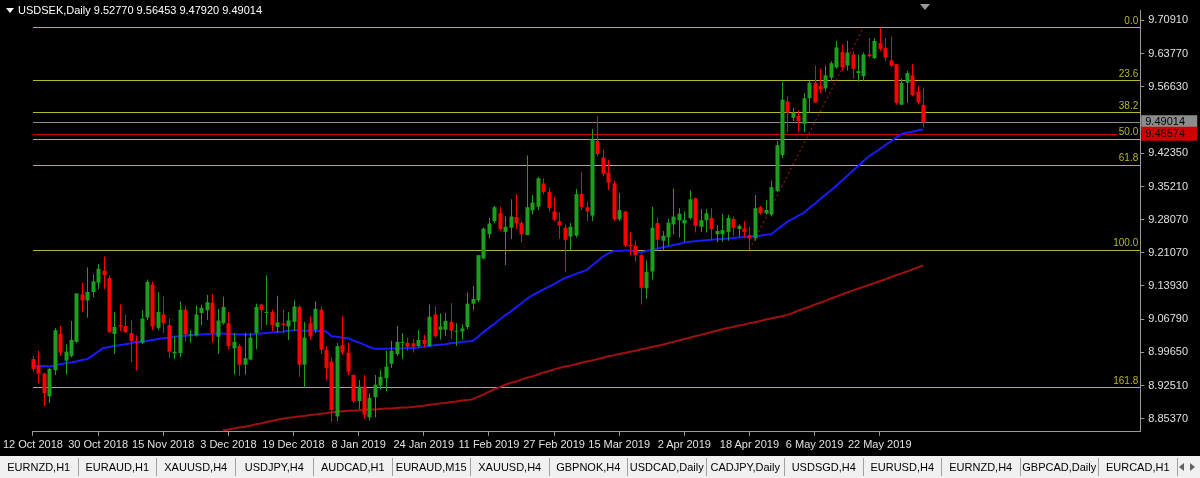 Image resolution: width=1200 pixels, height=478 pixels. Describe the element at coordinates (1128, 73) in the screenshot. I see `ref-line-label: 23.6` at that location.